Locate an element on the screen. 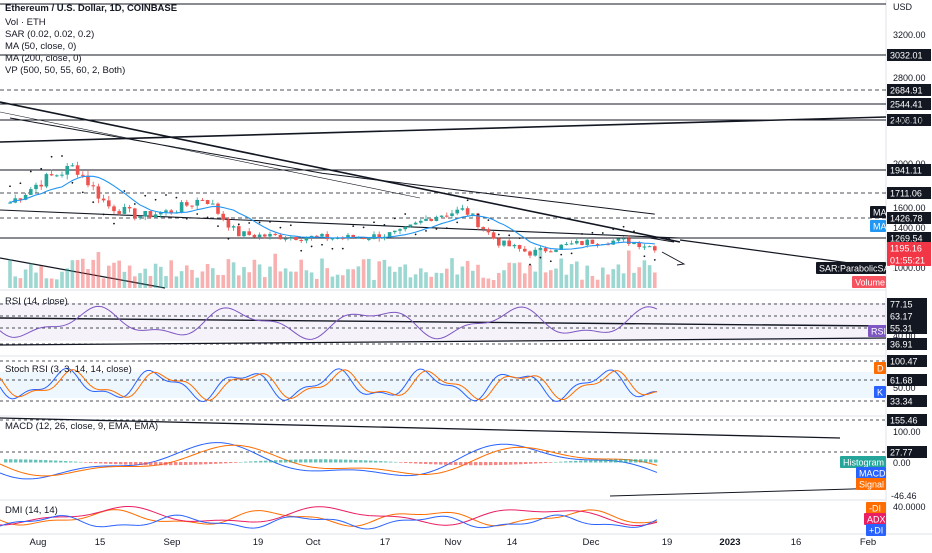 The image size is (932, 553). stoch-k-badge: K is located at coordinates (880, 393).